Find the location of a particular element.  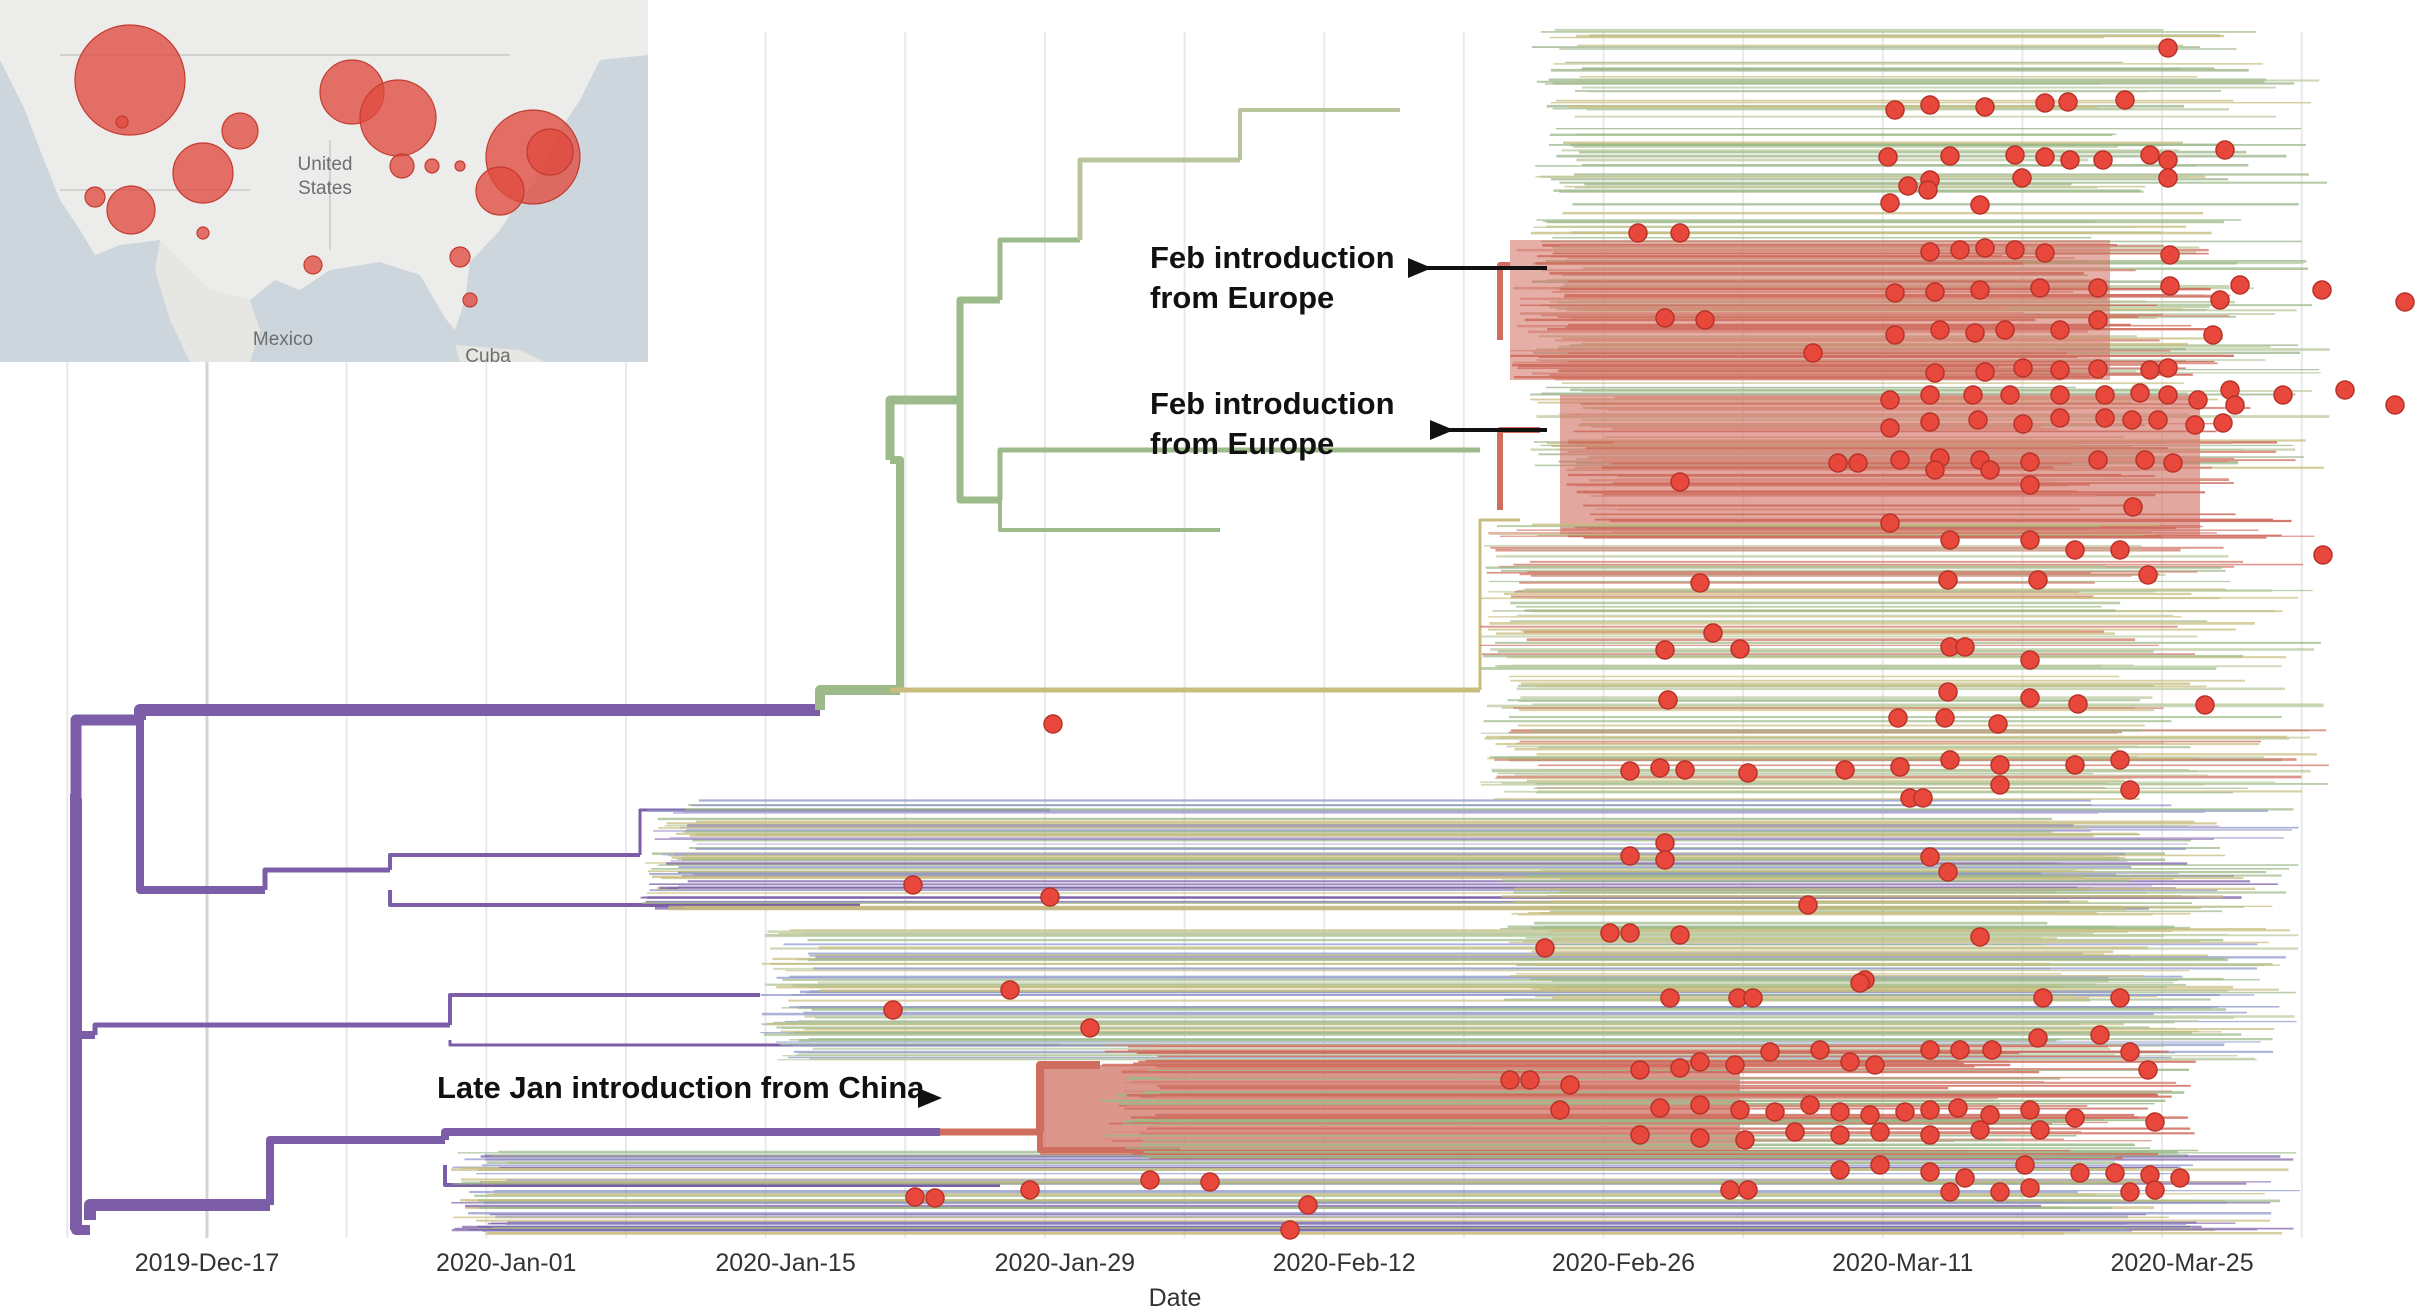

x-tick-label: 2019-Dec-17 is located at coordinates (207, 1263).